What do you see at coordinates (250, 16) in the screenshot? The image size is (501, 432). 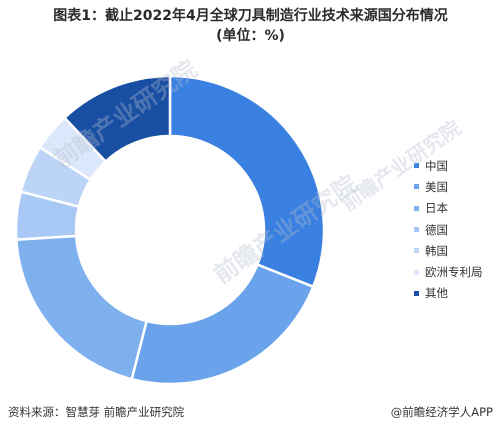 I see `title-line-1: 图表1：截止2022年4月全球刀具制造行业技术来源国分布情况` at bounding box center [250, 16].